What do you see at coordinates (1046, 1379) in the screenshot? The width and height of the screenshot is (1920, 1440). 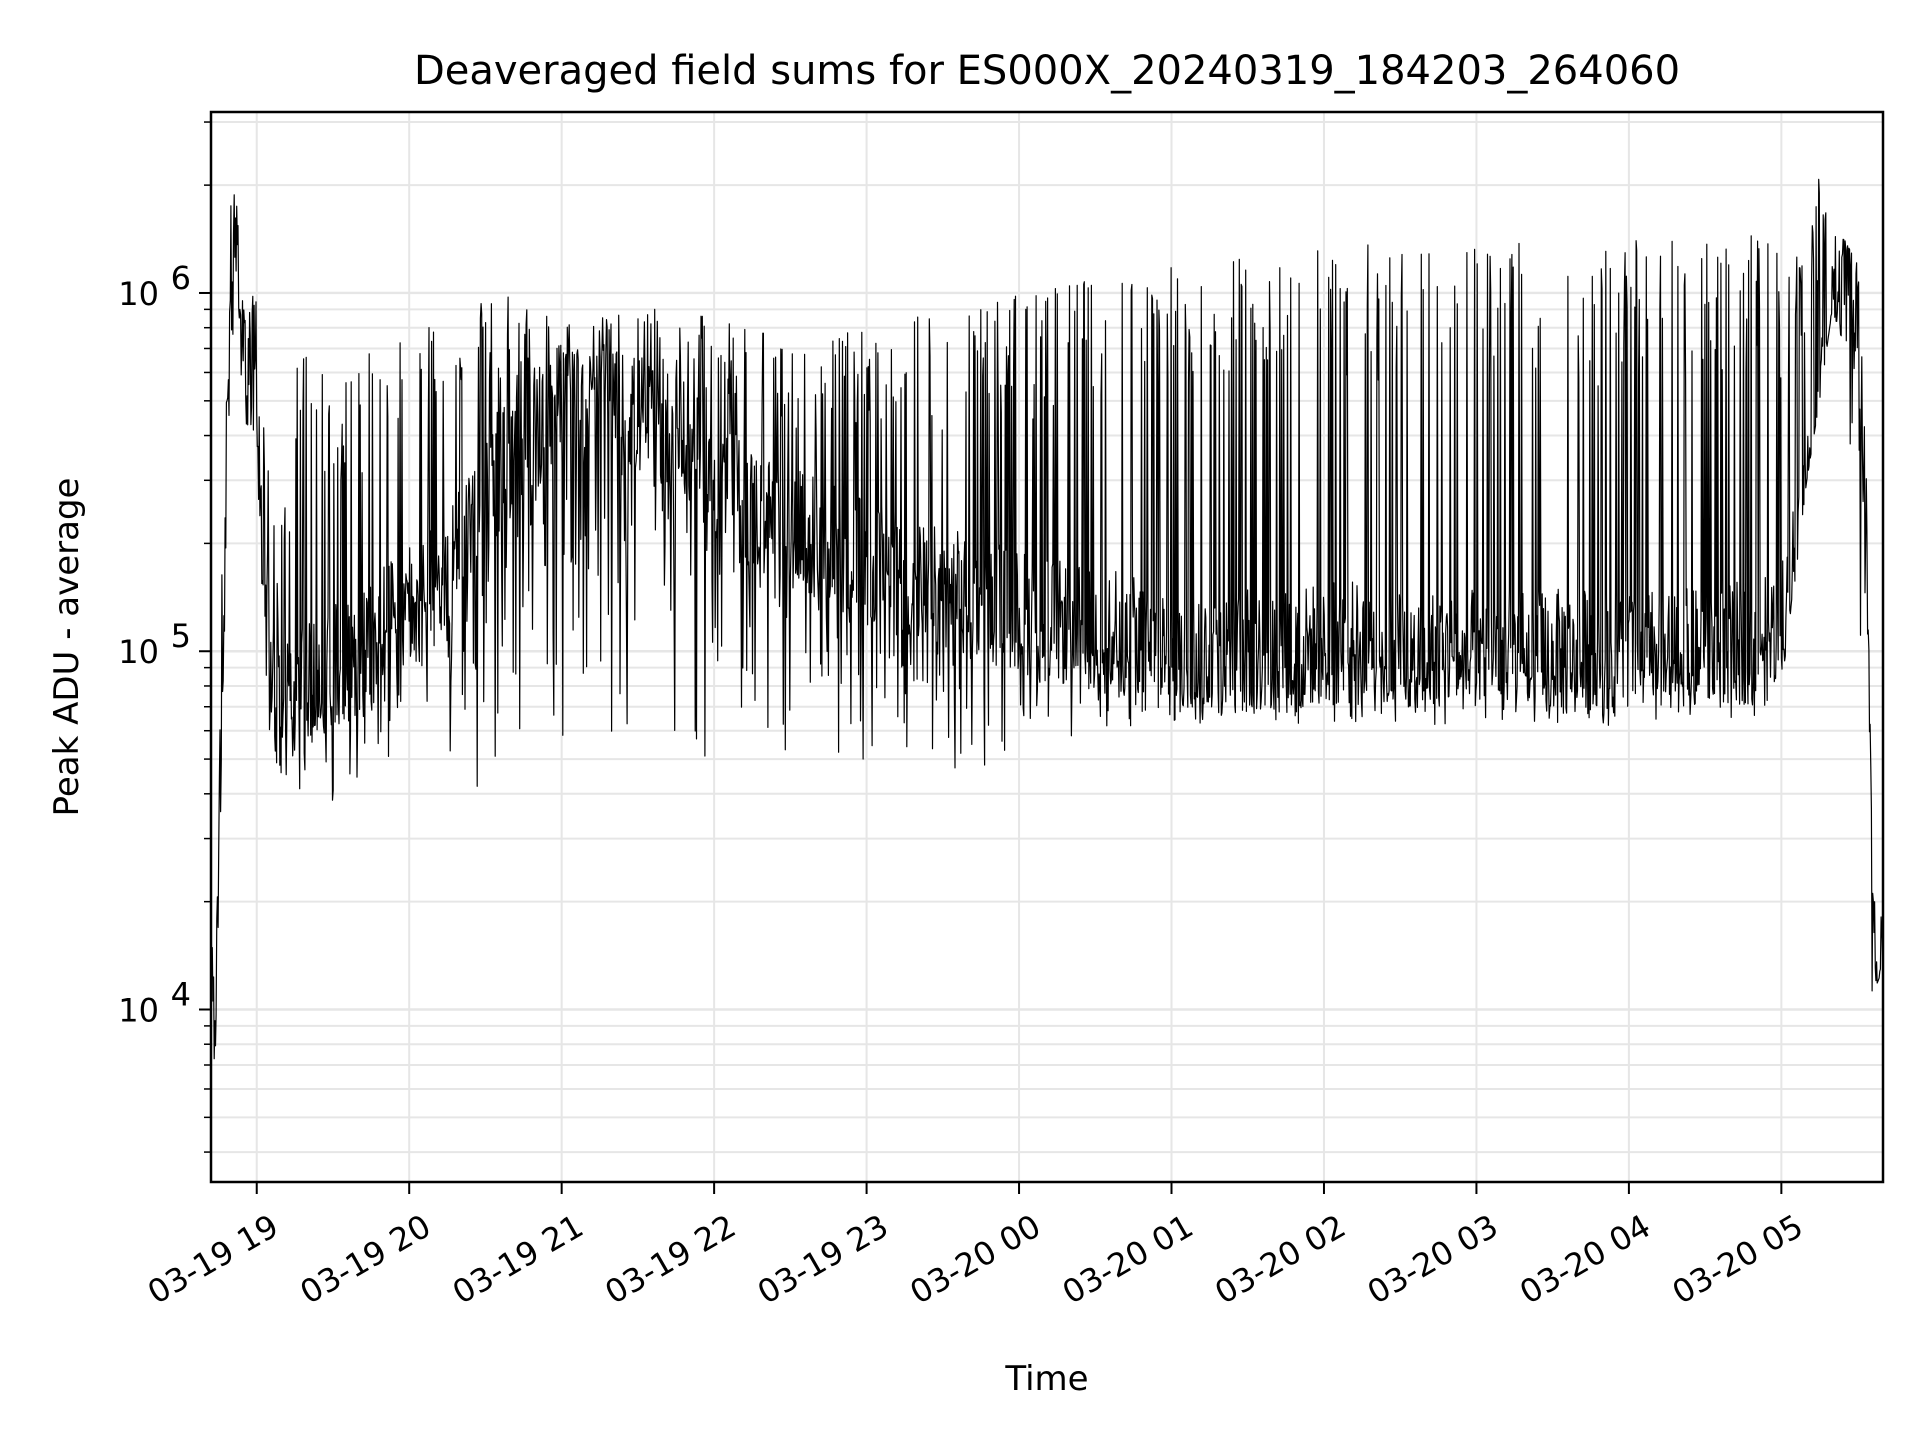 I see `x-axis-label: Time` at bounding box center [1046, 1379].